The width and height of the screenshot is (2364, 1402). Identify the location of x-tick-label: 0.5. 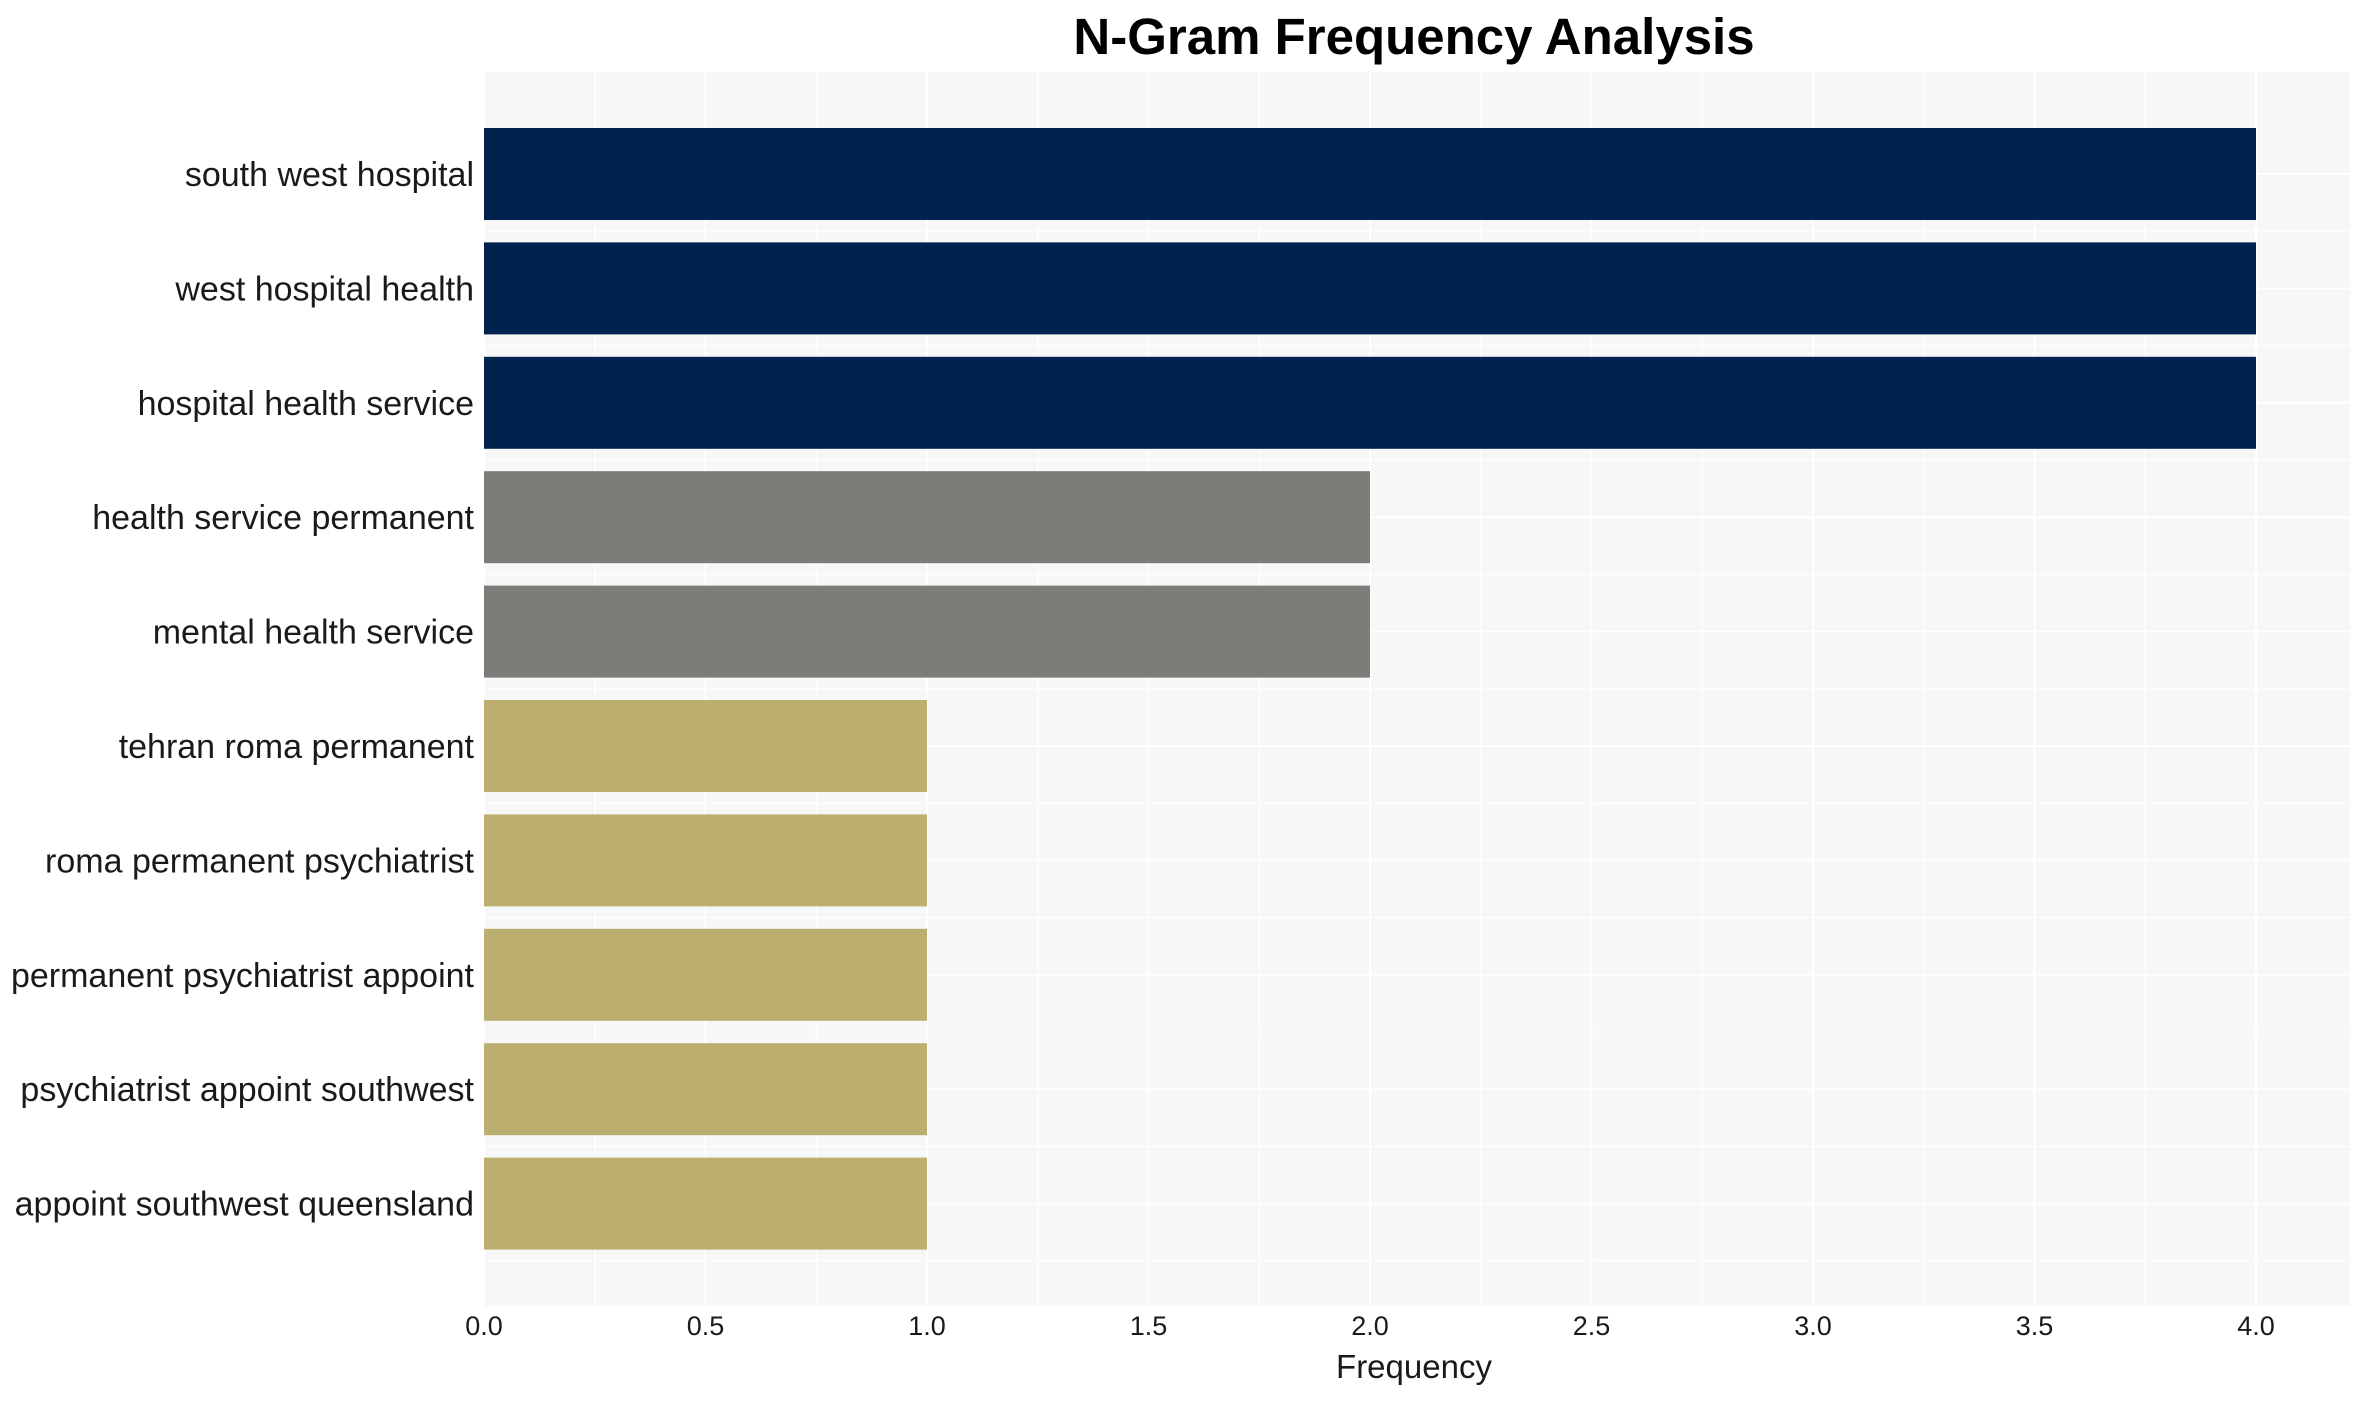
(706, 1326).